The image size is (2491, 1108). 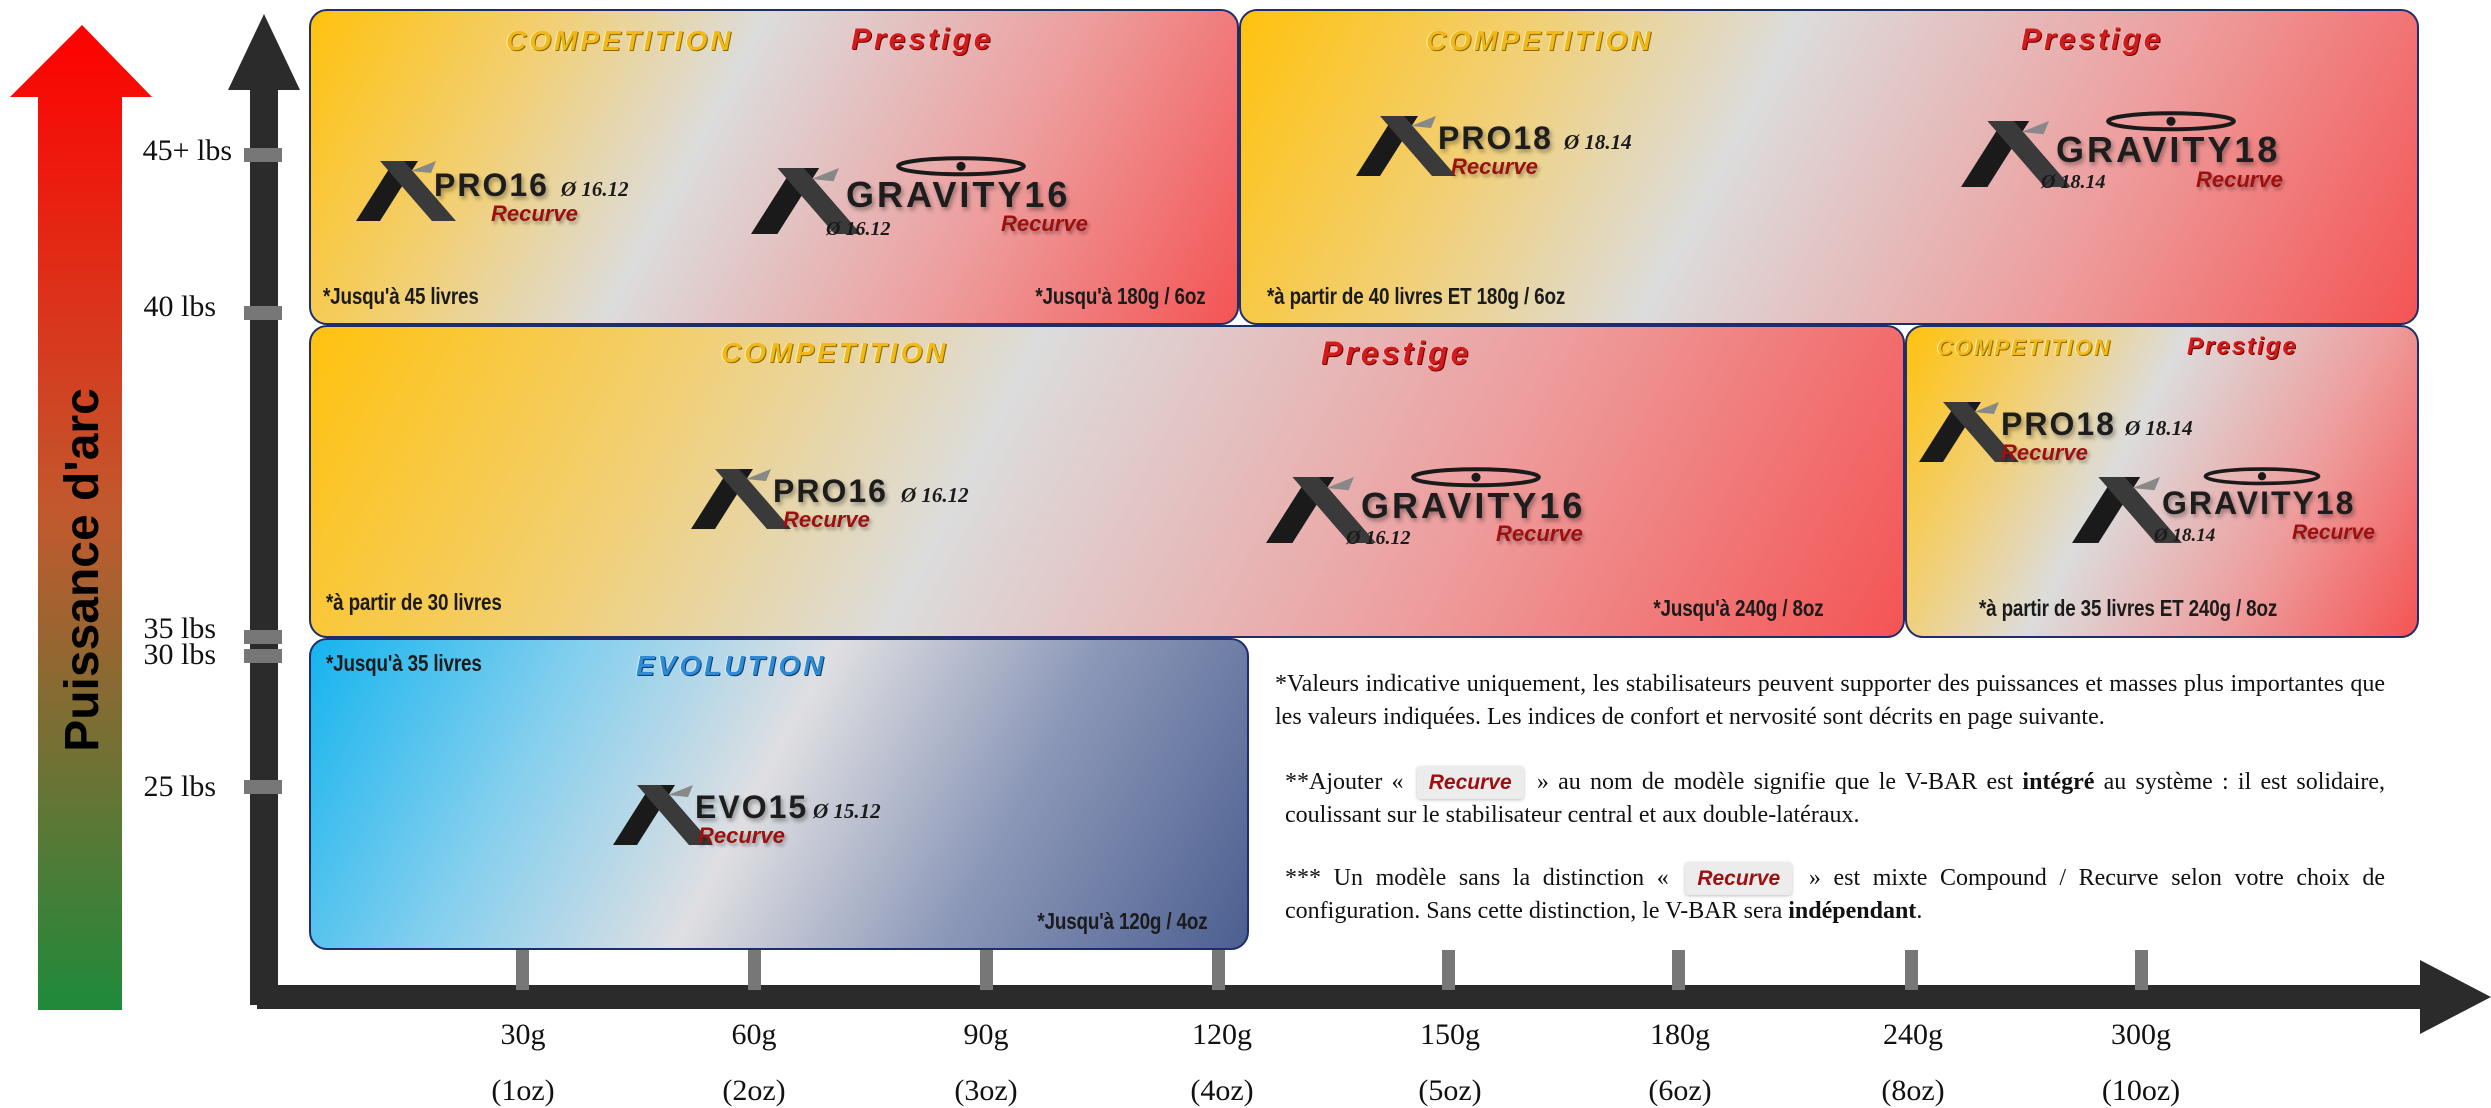 I want to click on box-note-left: *à partir de 30 livres, so click(x=414, y=602).